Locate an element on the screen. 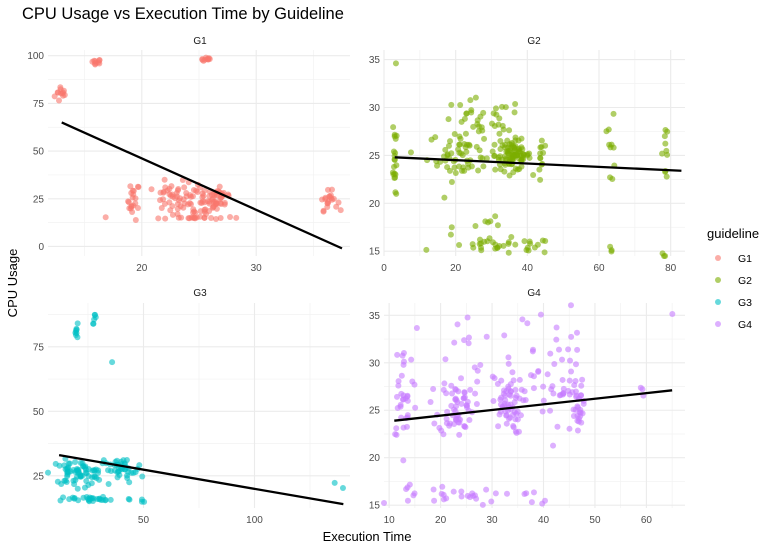 Image resolution: width=781 pixels, height=551 pixels. y-tick-label: 75 is located at coordinates (39, 347).